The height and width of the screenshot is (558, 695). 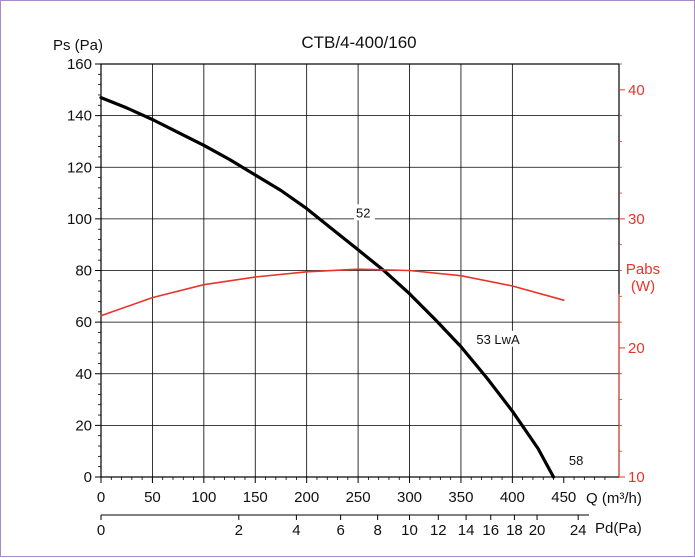 I want to click on sound-level-annotation: 52, so click(x=363, y=212).